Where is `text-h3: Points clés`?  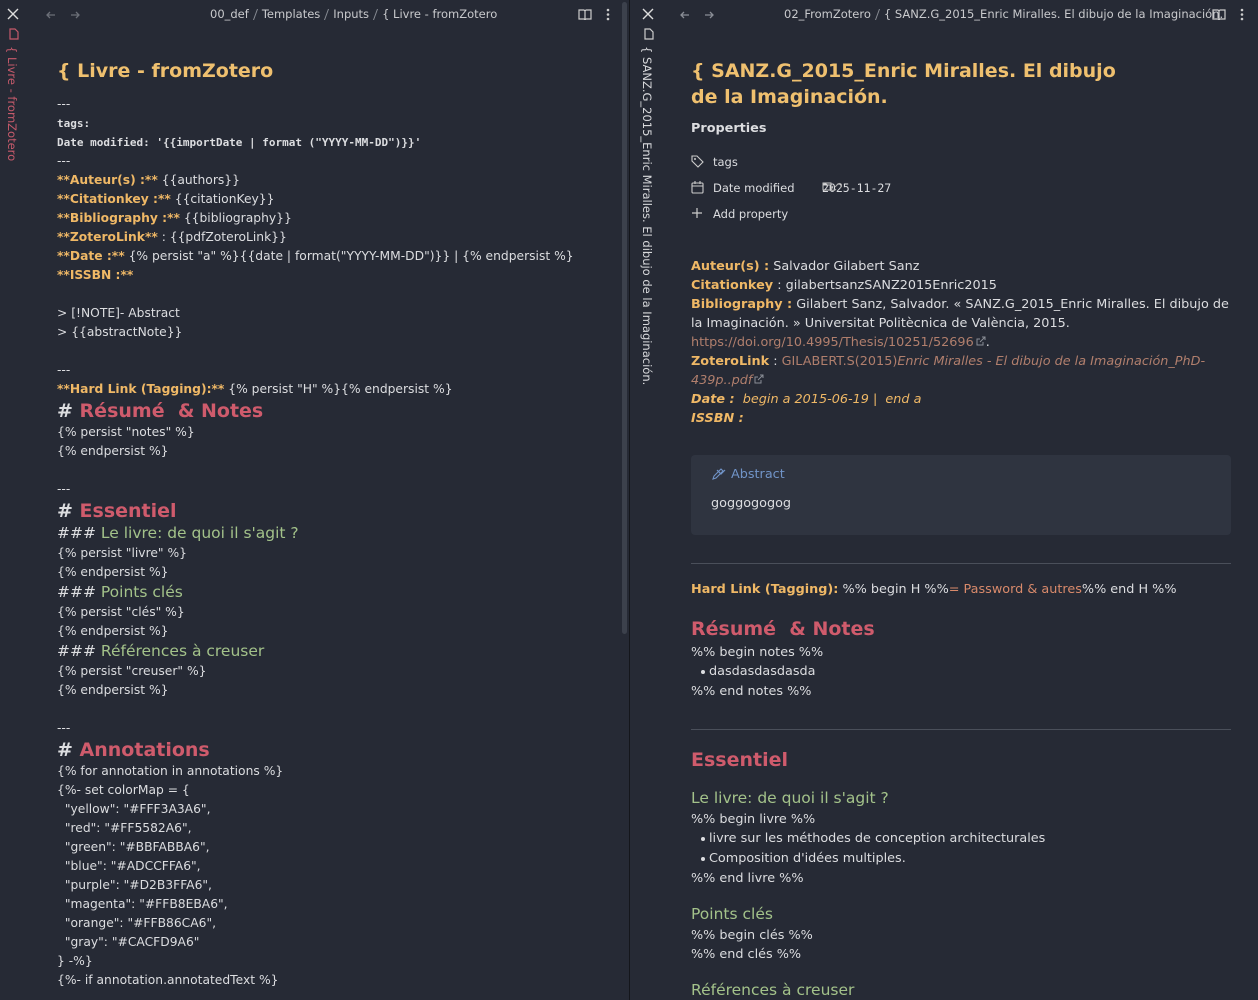 text-h3: Points clés is located at coordinates (141, 592).